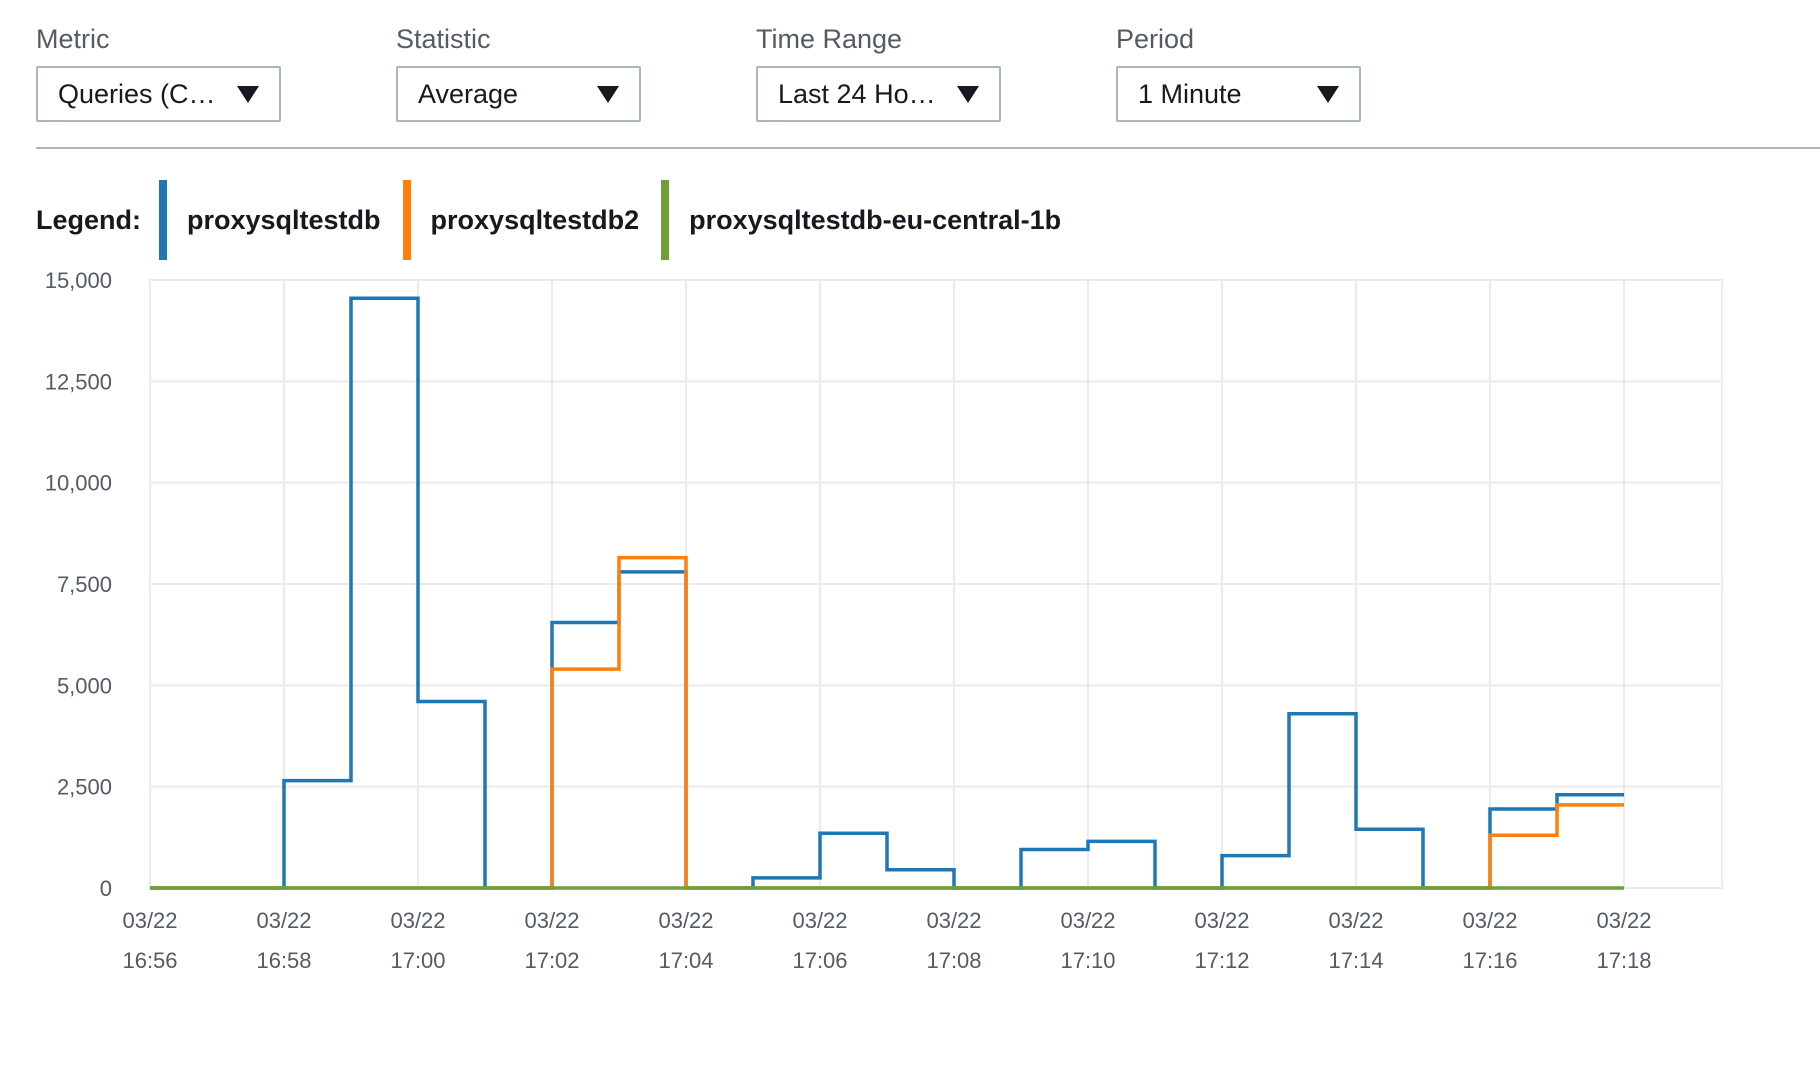  What do you see at coordinates (829, 39) in the screenshot?
I see `time-range-label: Time Range` at bounding box center [829, 39].